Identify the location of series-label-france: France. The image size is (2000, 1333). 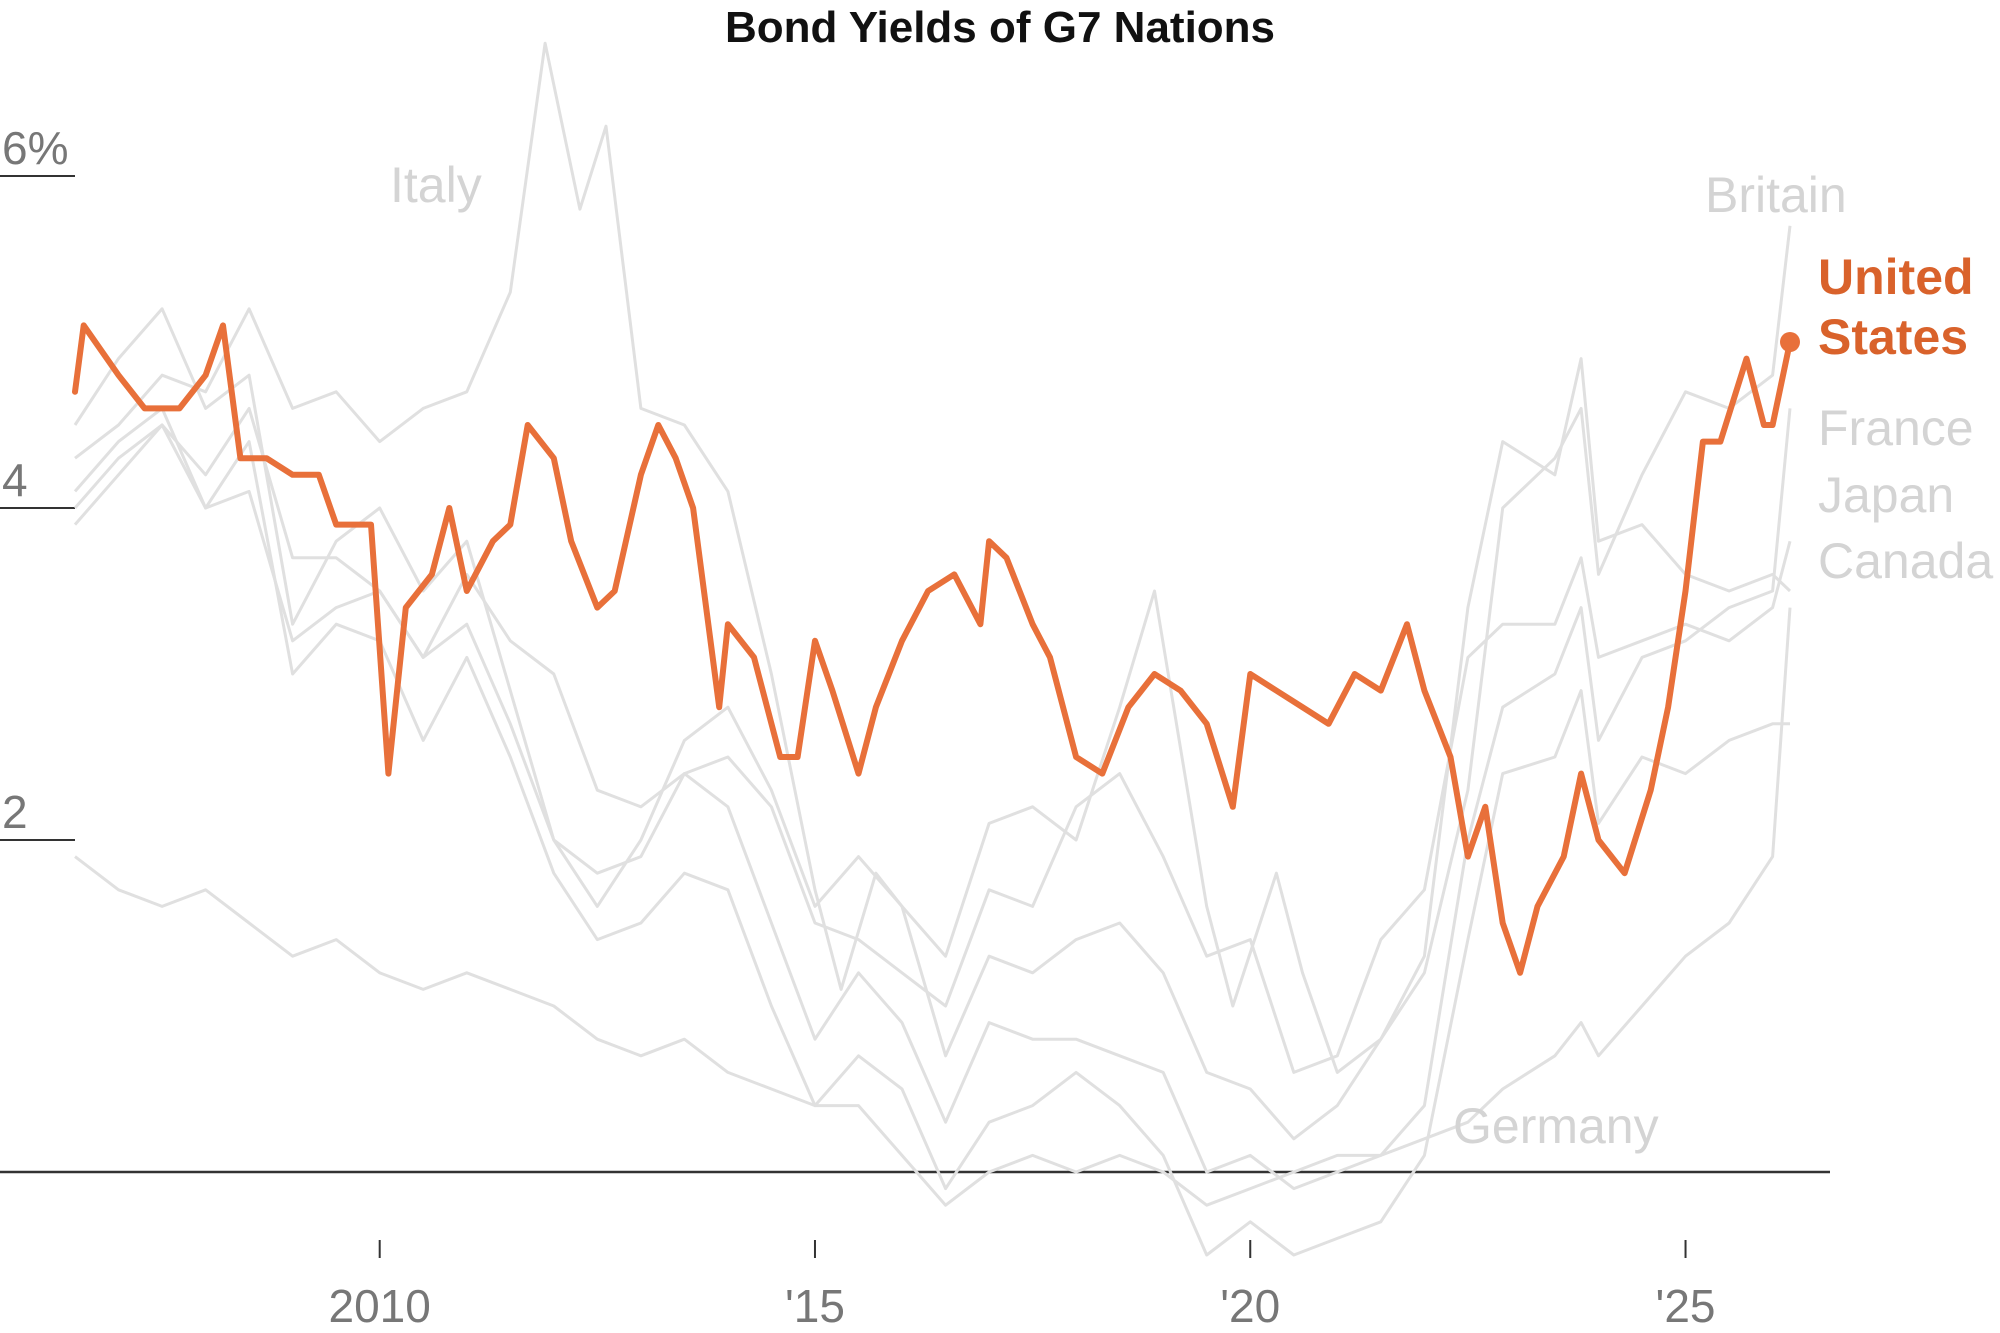
(1896, 428).